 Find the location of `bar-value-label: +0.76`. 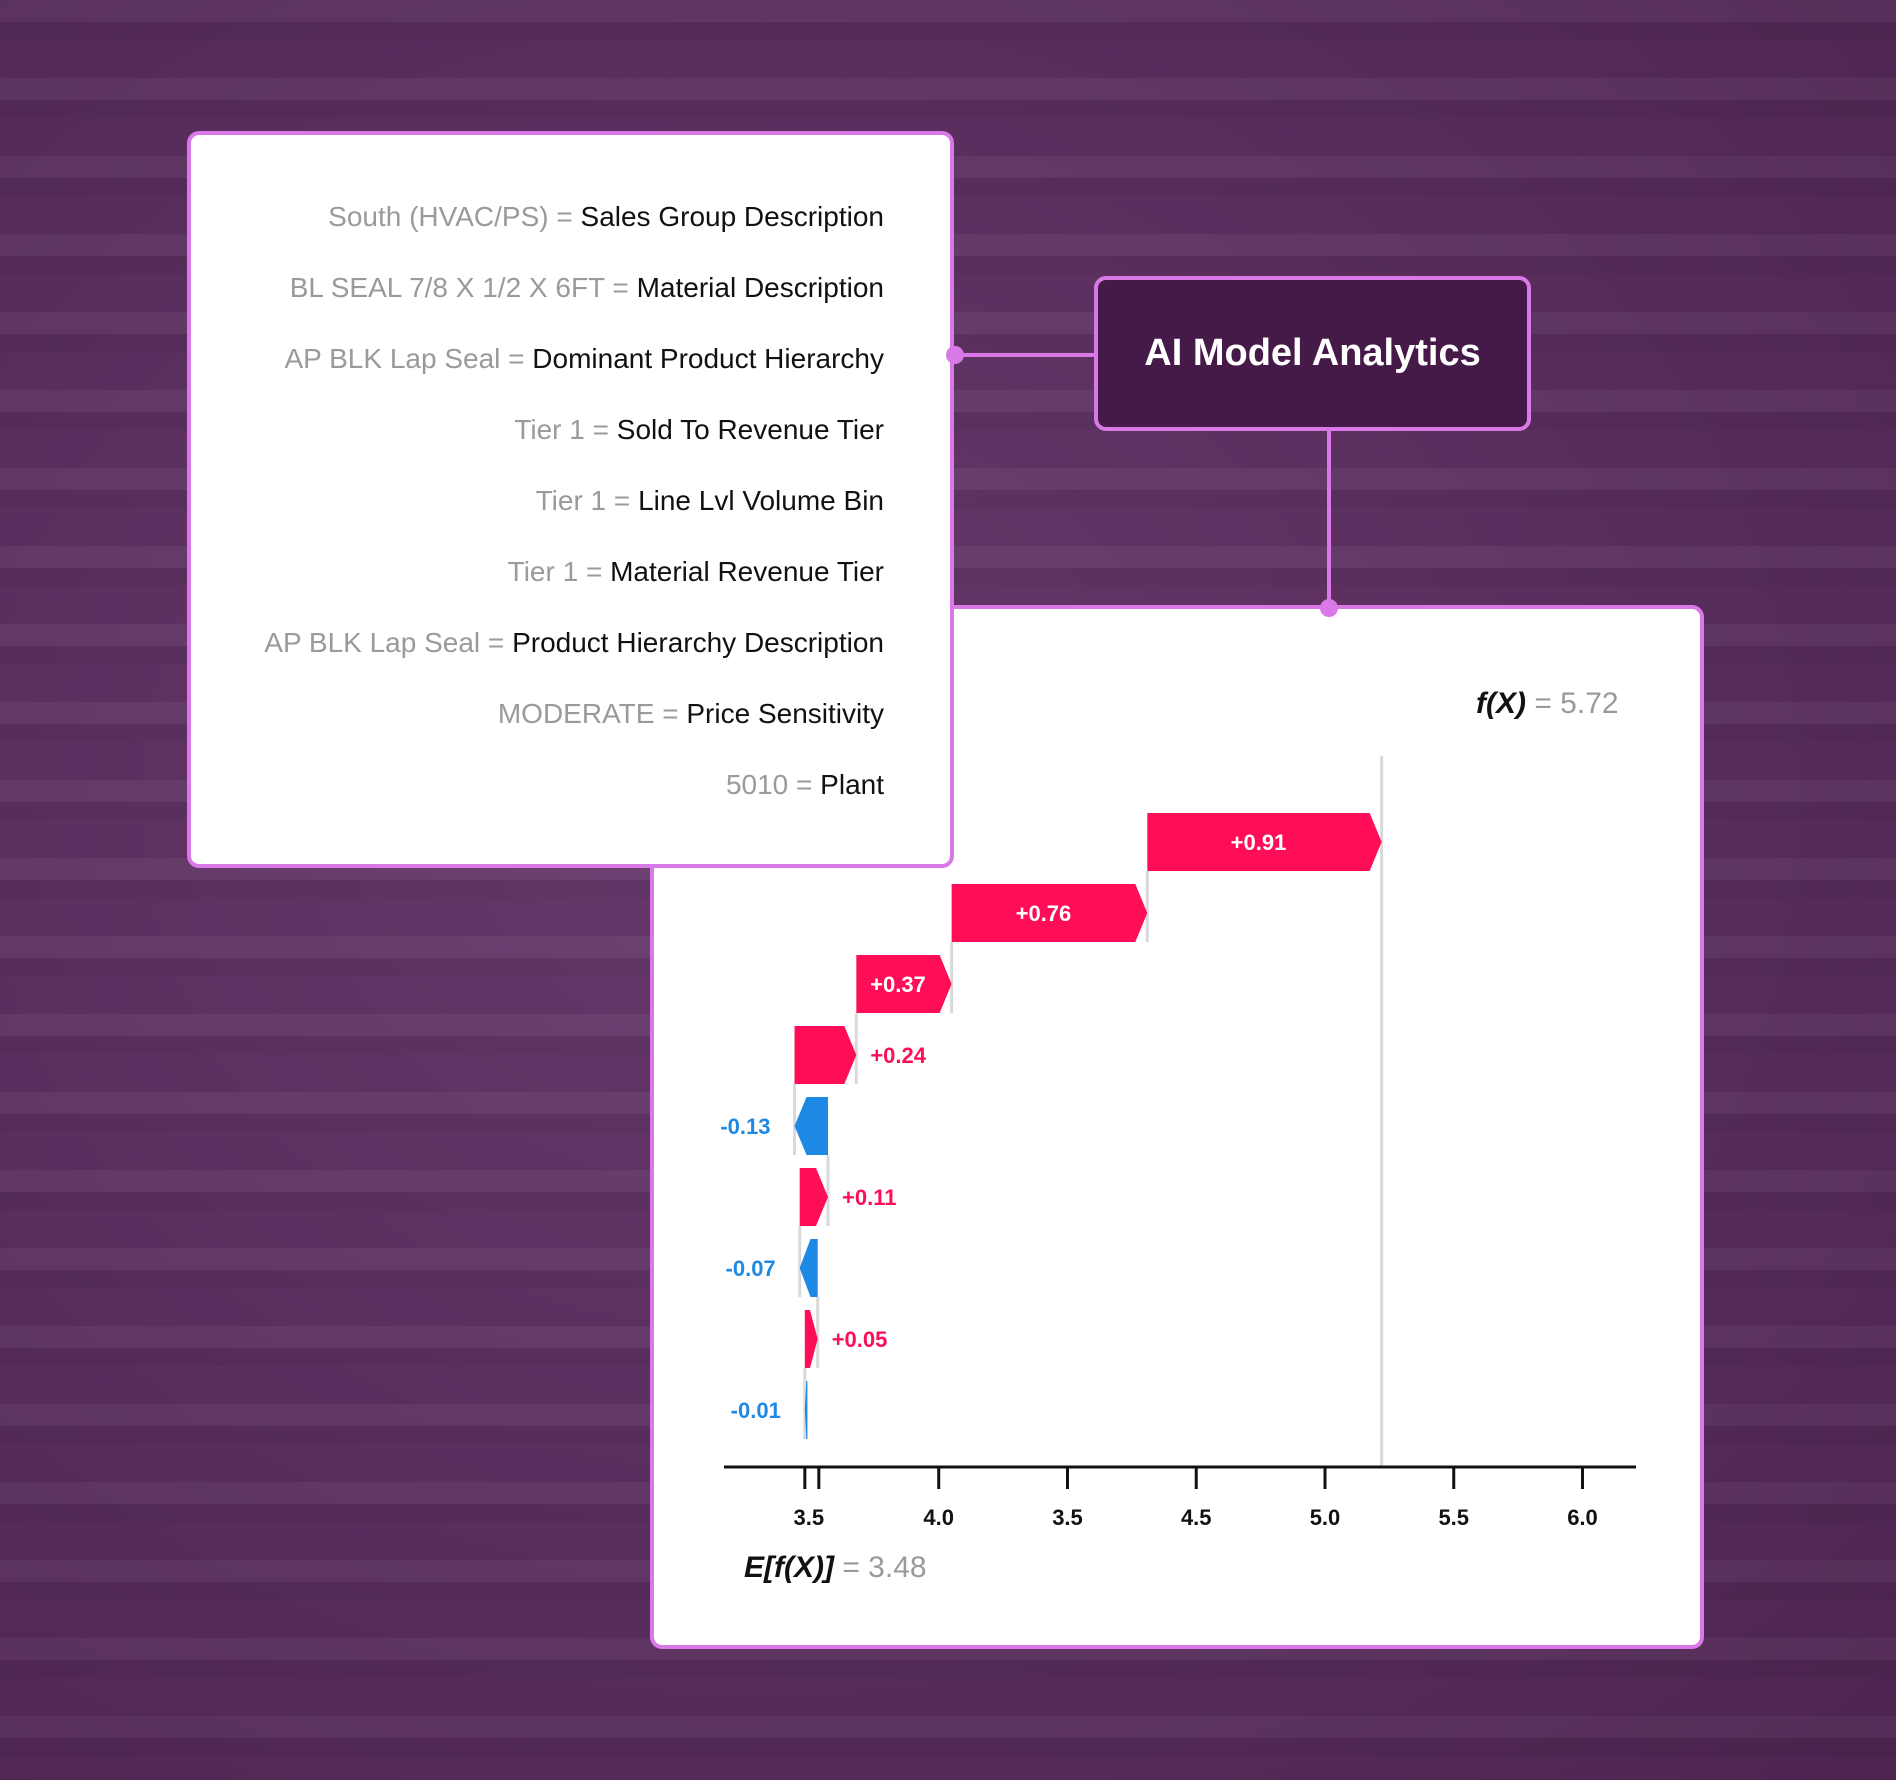

bar-value-label: +0.76 is located at coordinates (1044, 913).